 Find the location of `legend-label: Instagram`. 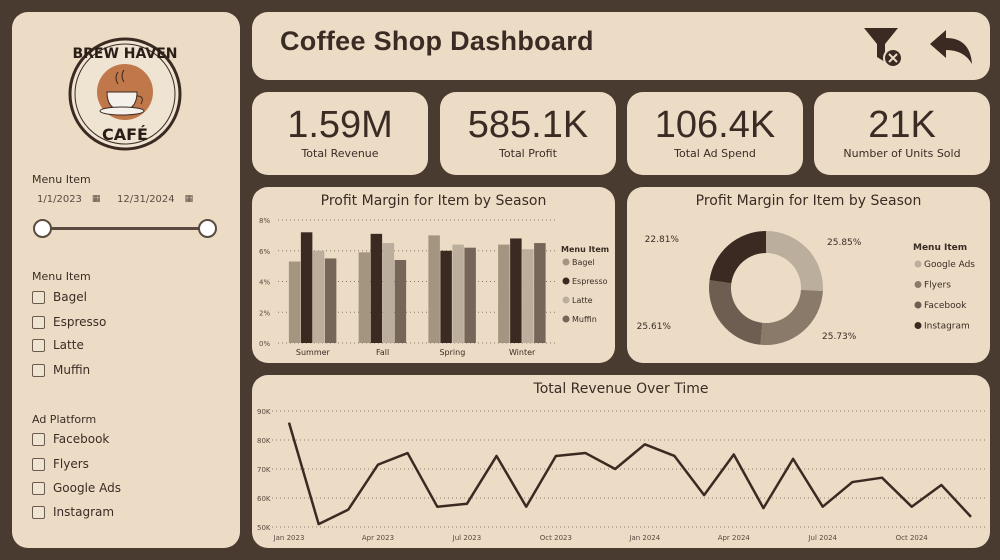

legend-label: Instagram is located at coordinates (947, 327).